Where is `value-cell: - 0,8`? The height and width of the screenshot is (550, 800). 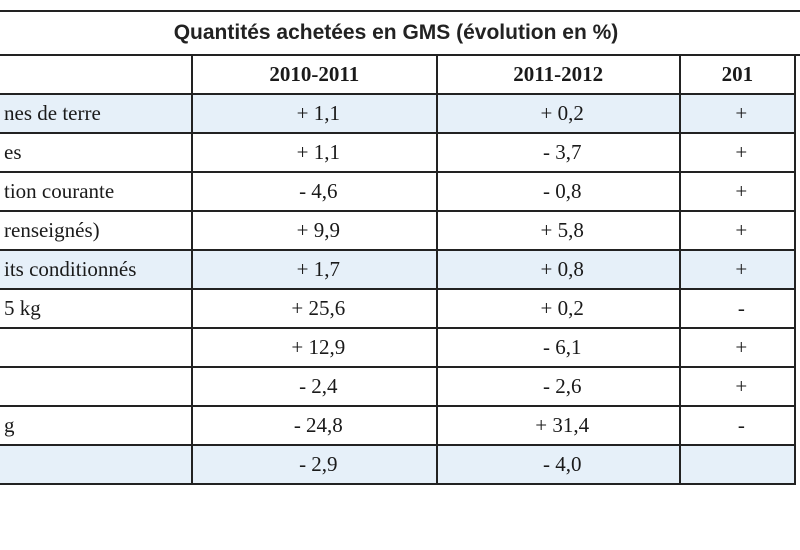 value-cell: - 0,8 is located at coordinates (558, 191).